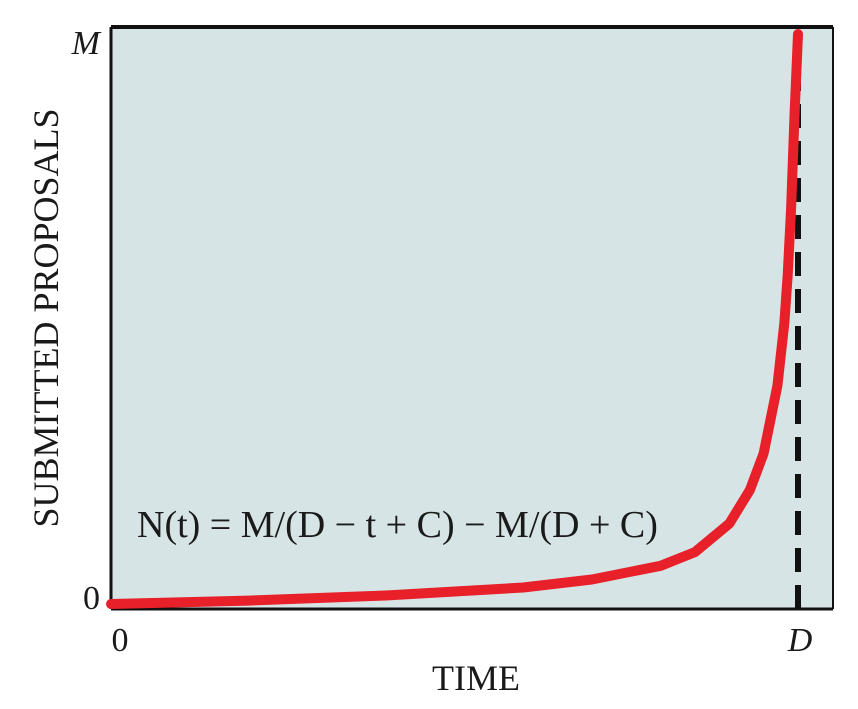  I want to click on x-tick-label-D: D, so click(800, 640).